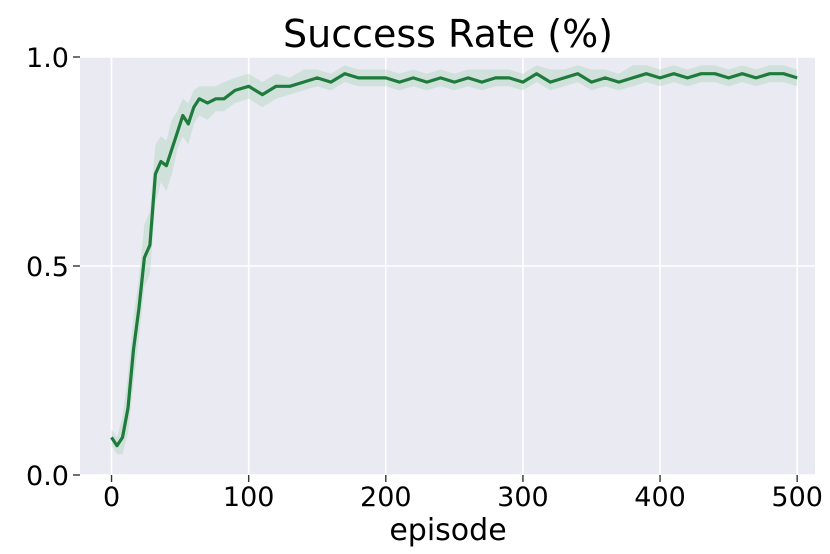  I want to click on x-tick-label: 100, so click(249, 497).